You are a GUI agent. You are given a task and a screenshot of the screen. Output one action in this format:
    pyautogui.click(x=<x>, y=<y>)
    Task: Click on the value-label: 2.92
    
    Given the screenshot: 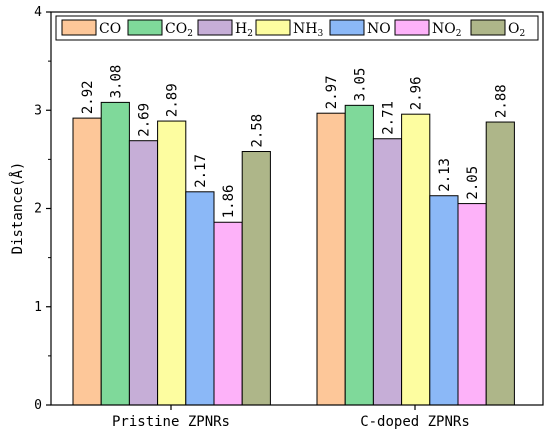 What is the action you would take?
    pyautogui.click(x=88, y=97)
    